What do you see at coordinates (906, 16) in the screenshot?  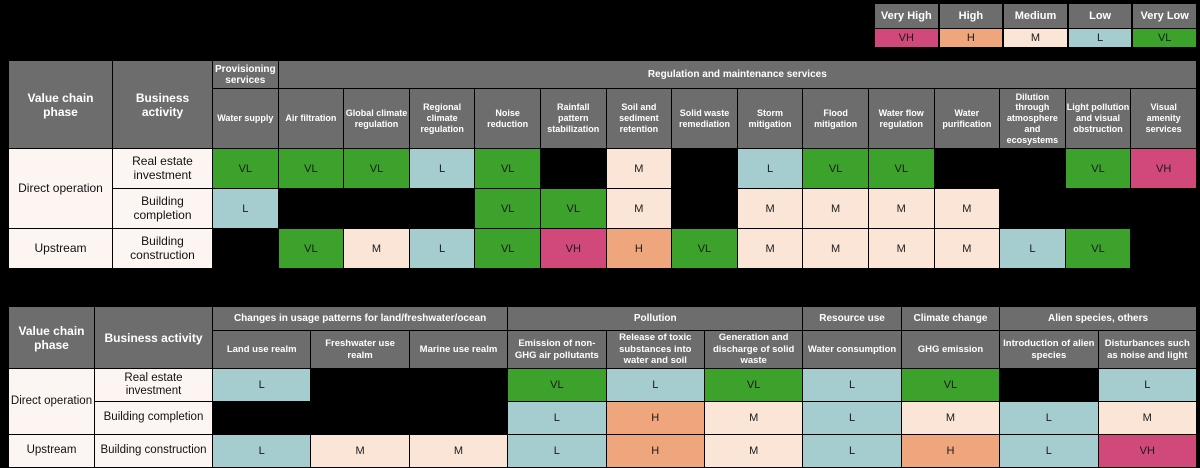 I see `legend-label: Very High` at bounding box center [906, 16].